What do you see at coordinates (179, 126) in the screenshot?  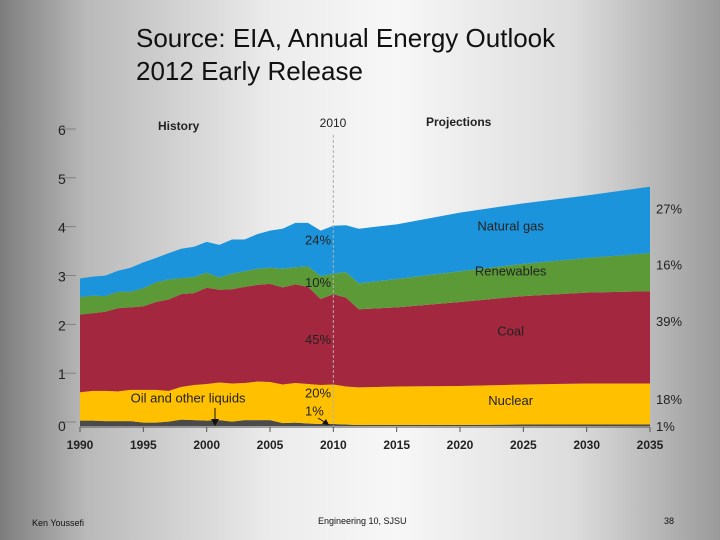 I see `history-label: History` at bounding box center [179, 126].